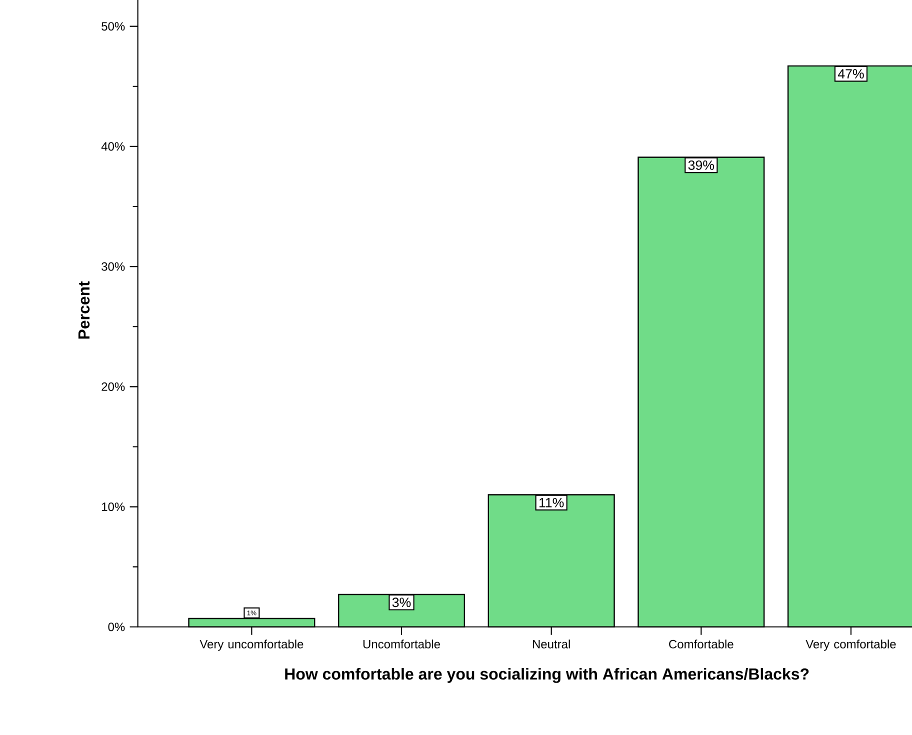 The height and width of the screenshot is (735, 912). Describe the element at coordinates (701, 165) in the screenshot. I see `data-label: 39%` at that location.